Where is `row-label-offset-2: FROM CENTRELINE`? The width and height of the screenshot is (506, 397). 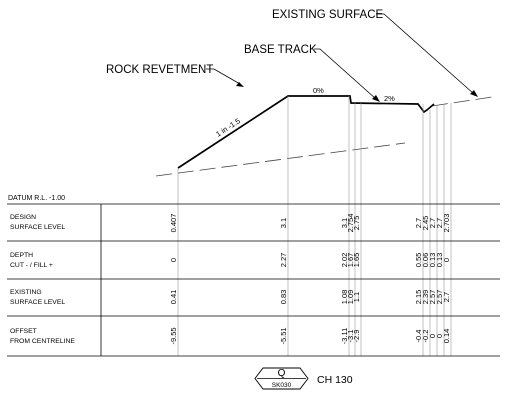 row-label-offset-2: FROM CENTRELINE is located at coordinates (42, 341).